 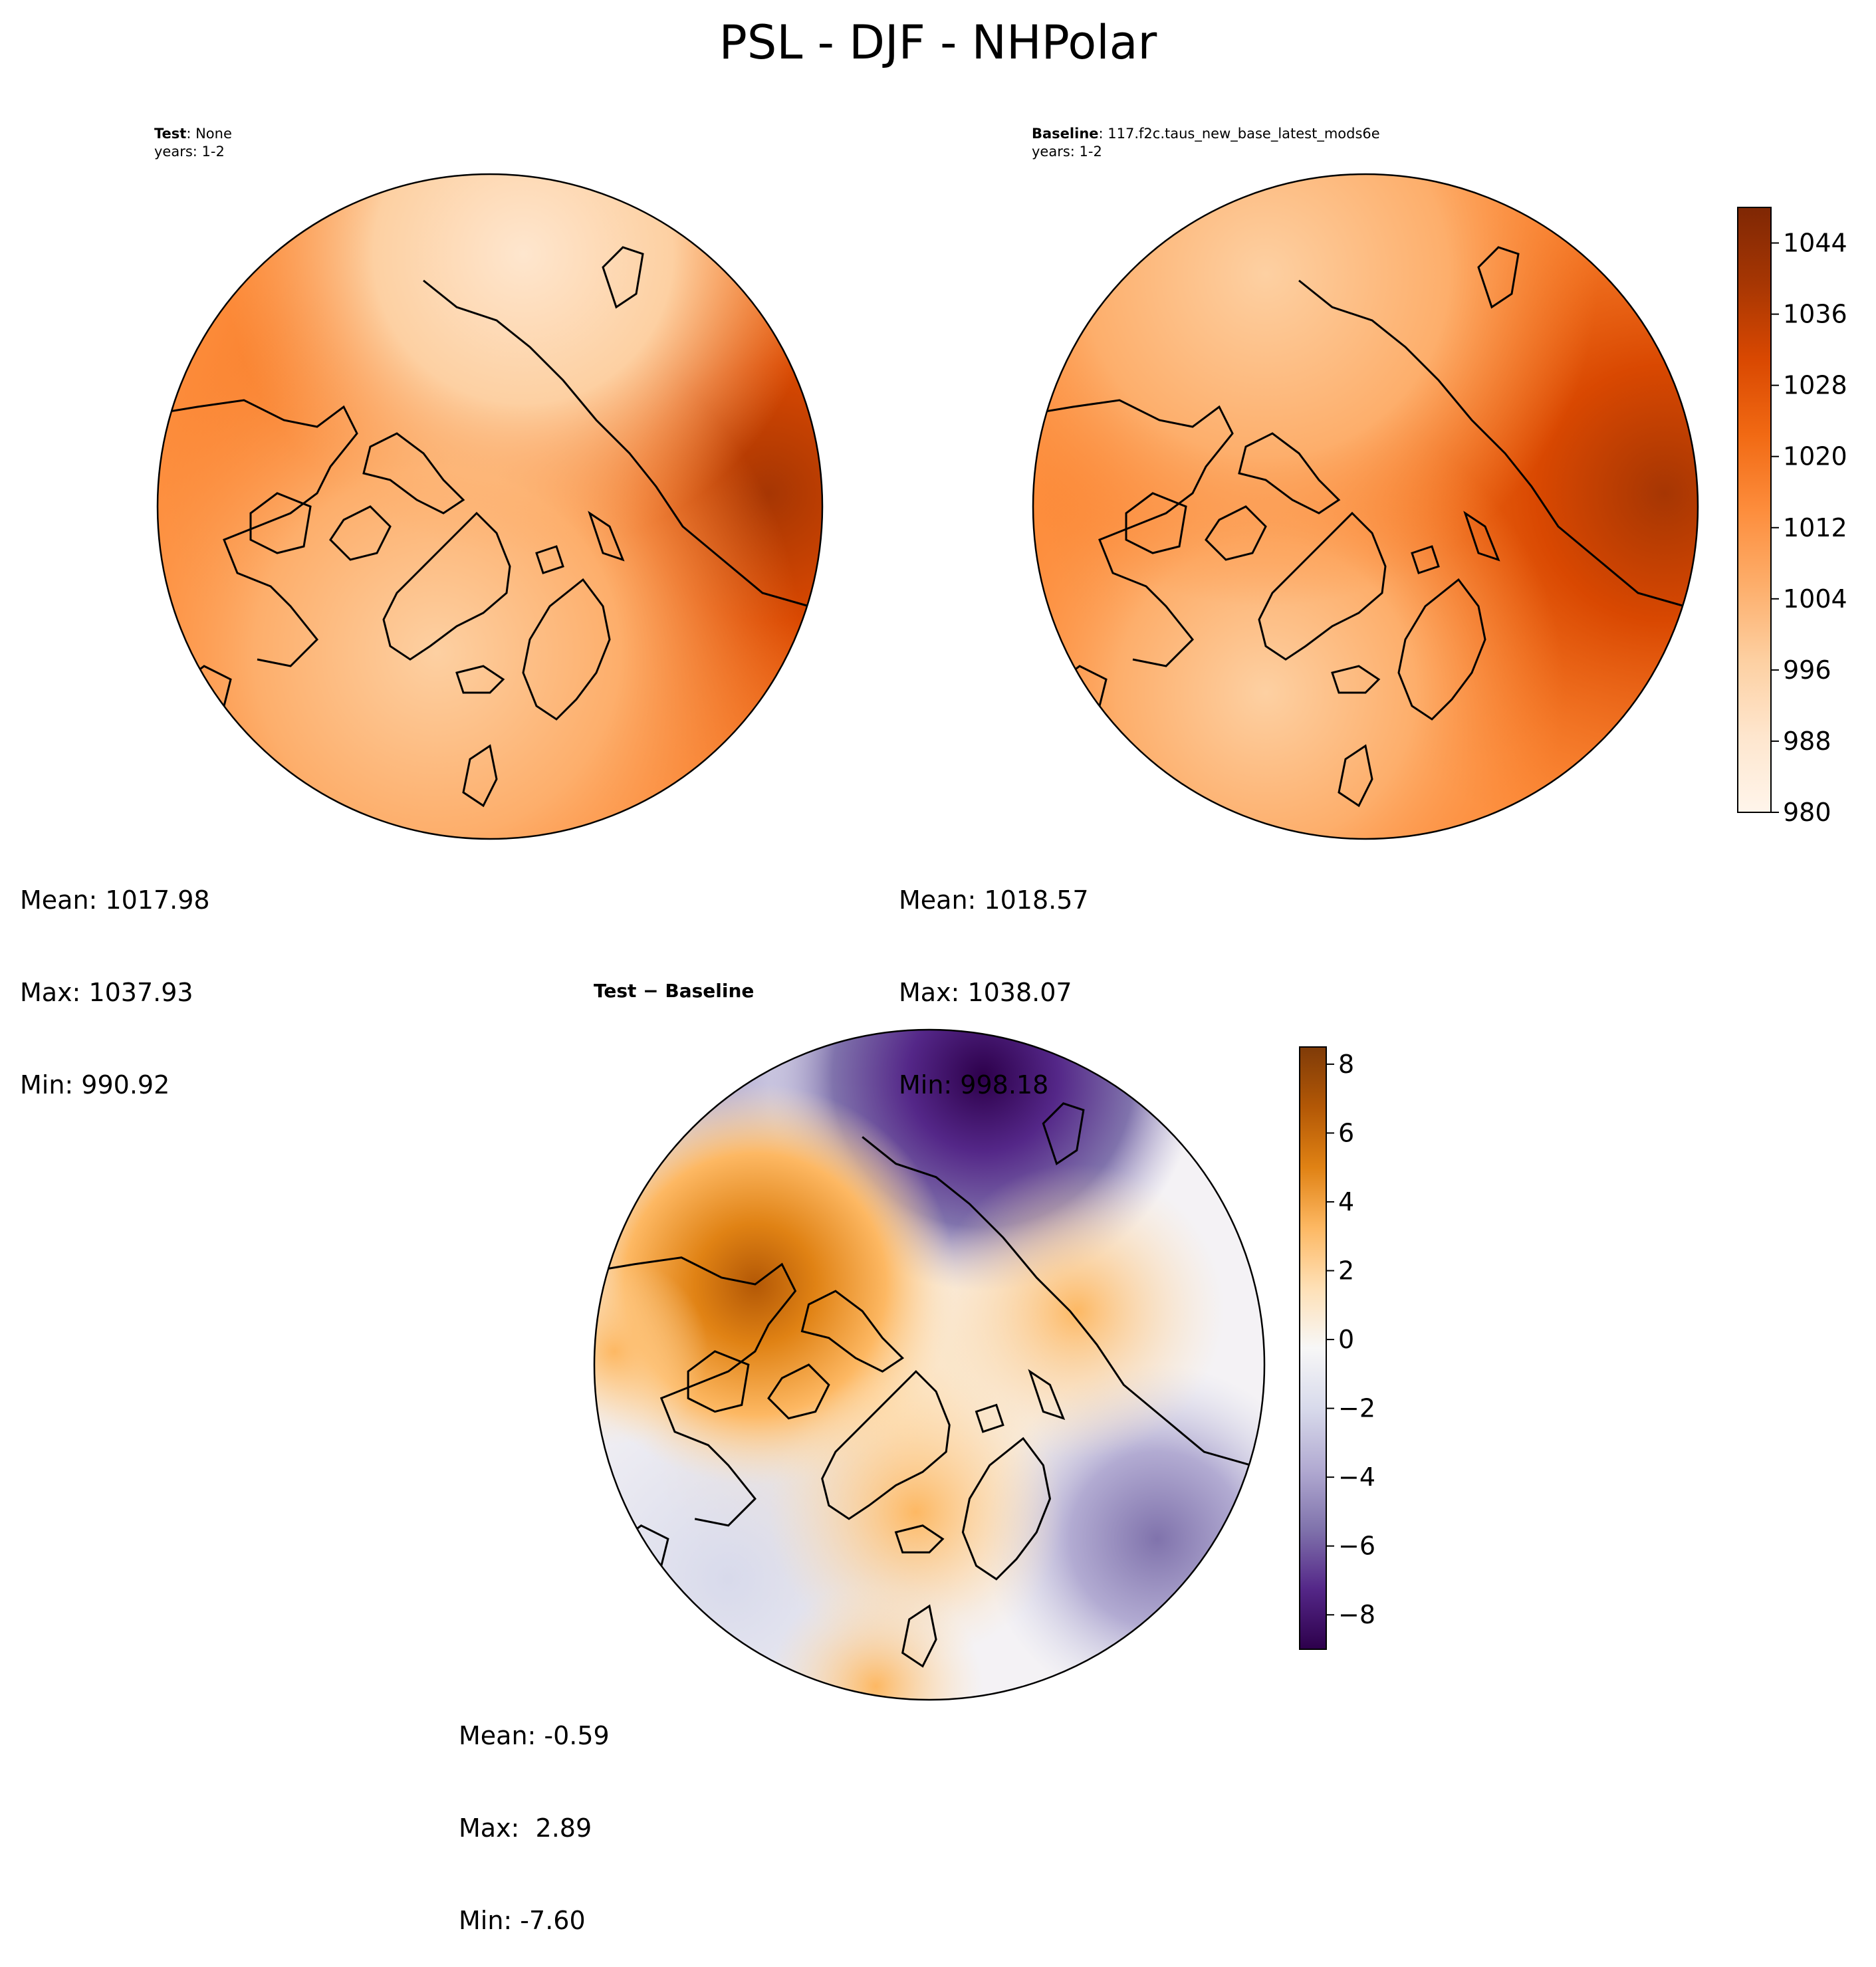 I want to click on baseline-stats: Mean: 1018.57 Max: 1038.07 Min: 998.18, so click(x=994, y=977).